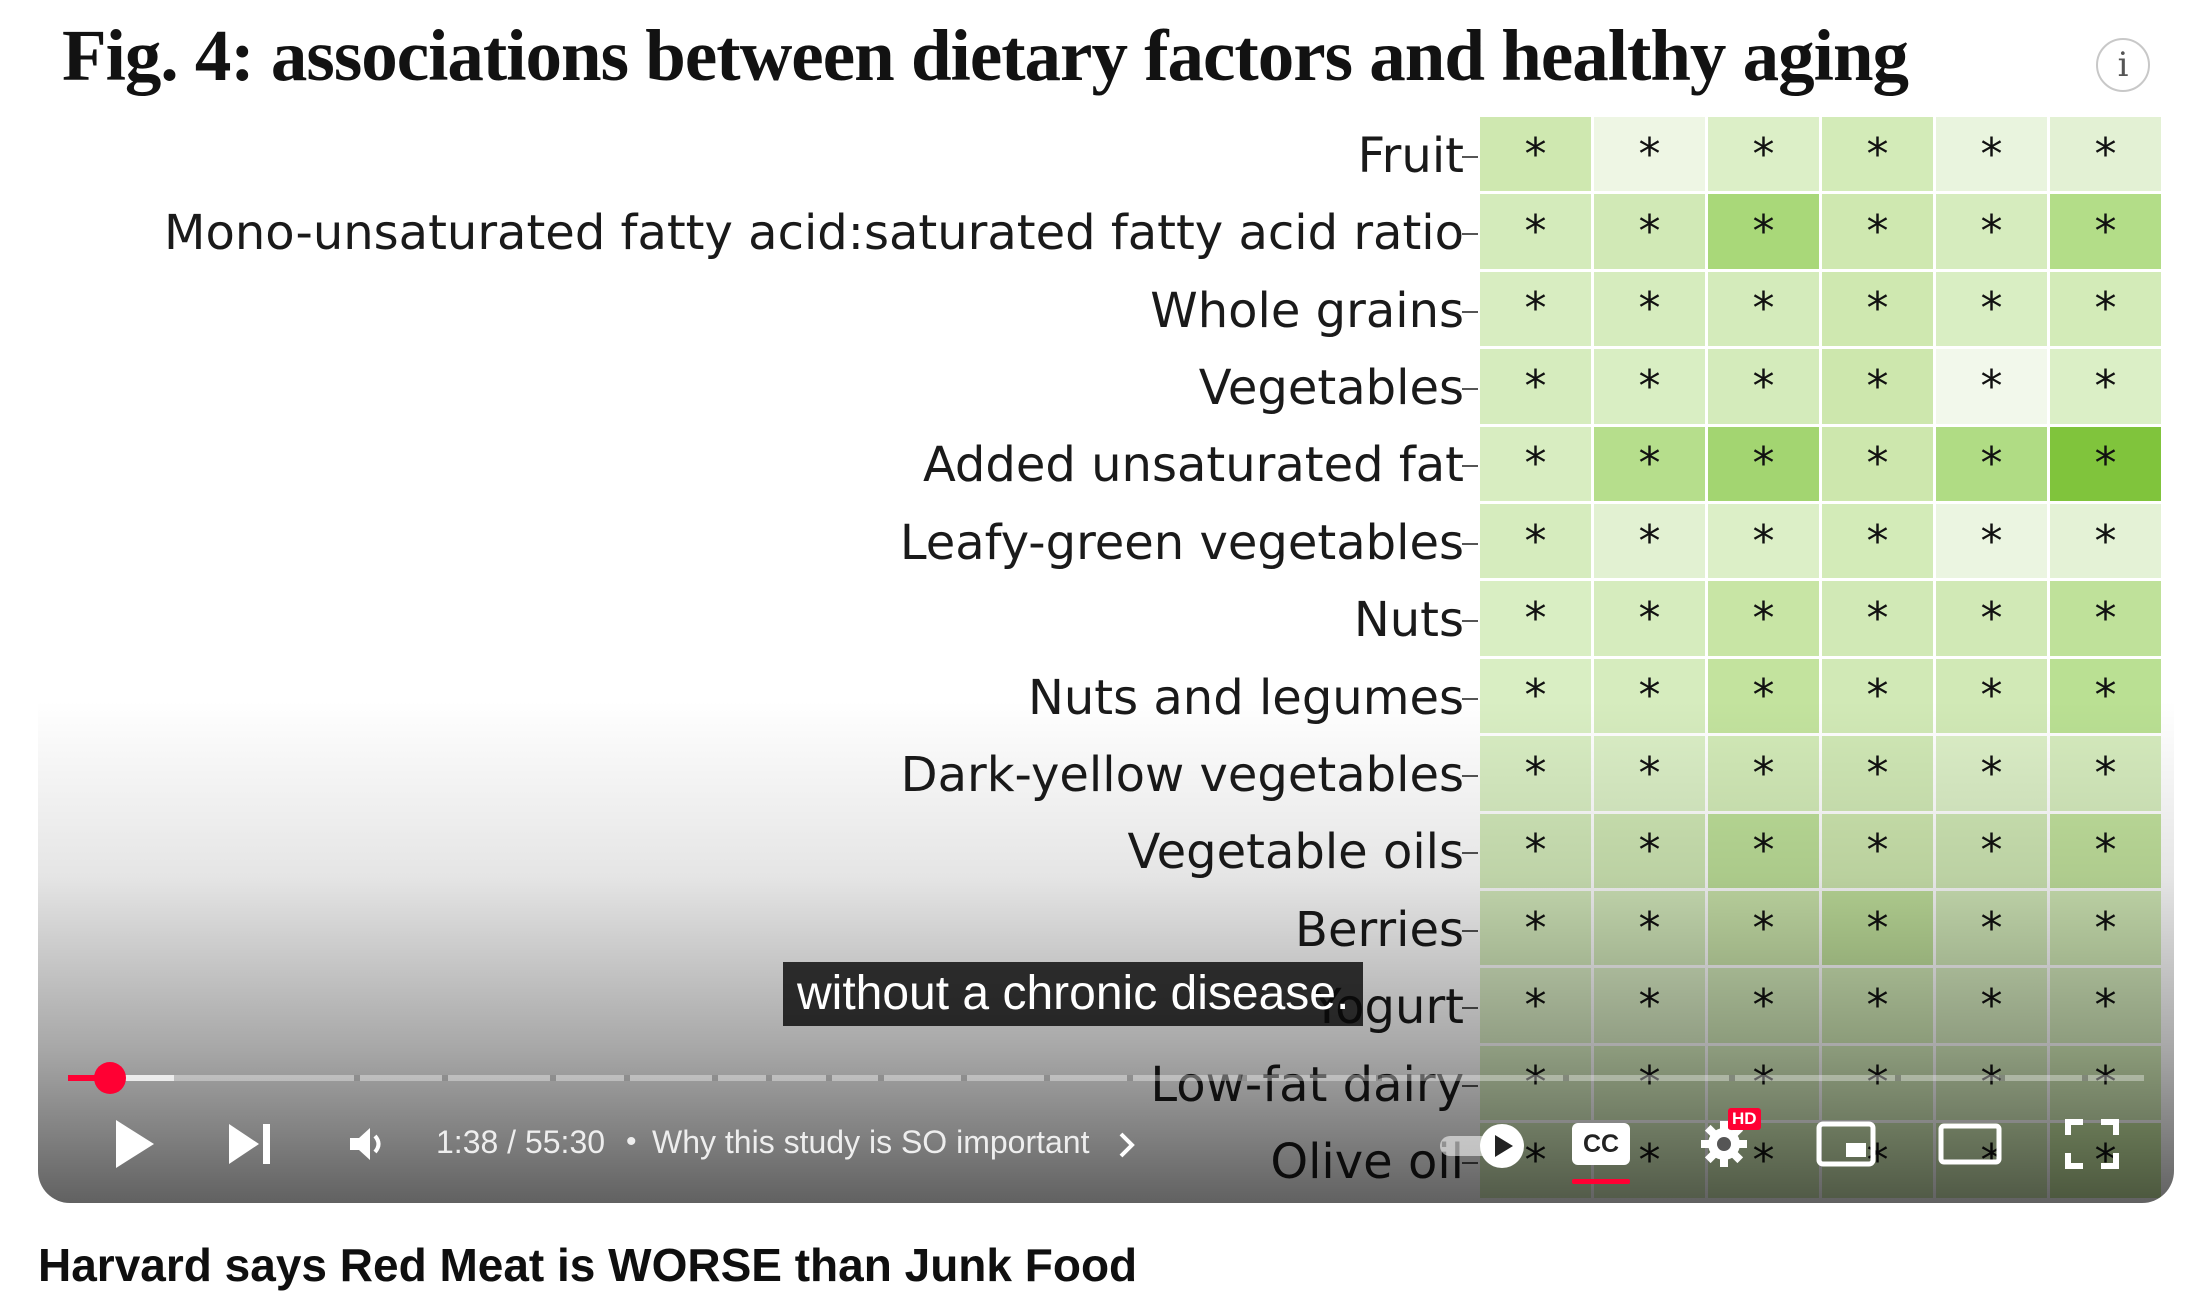 The image size is (2200, 1302). I want to click on chevron-right-icon, so click(1127, 1144).